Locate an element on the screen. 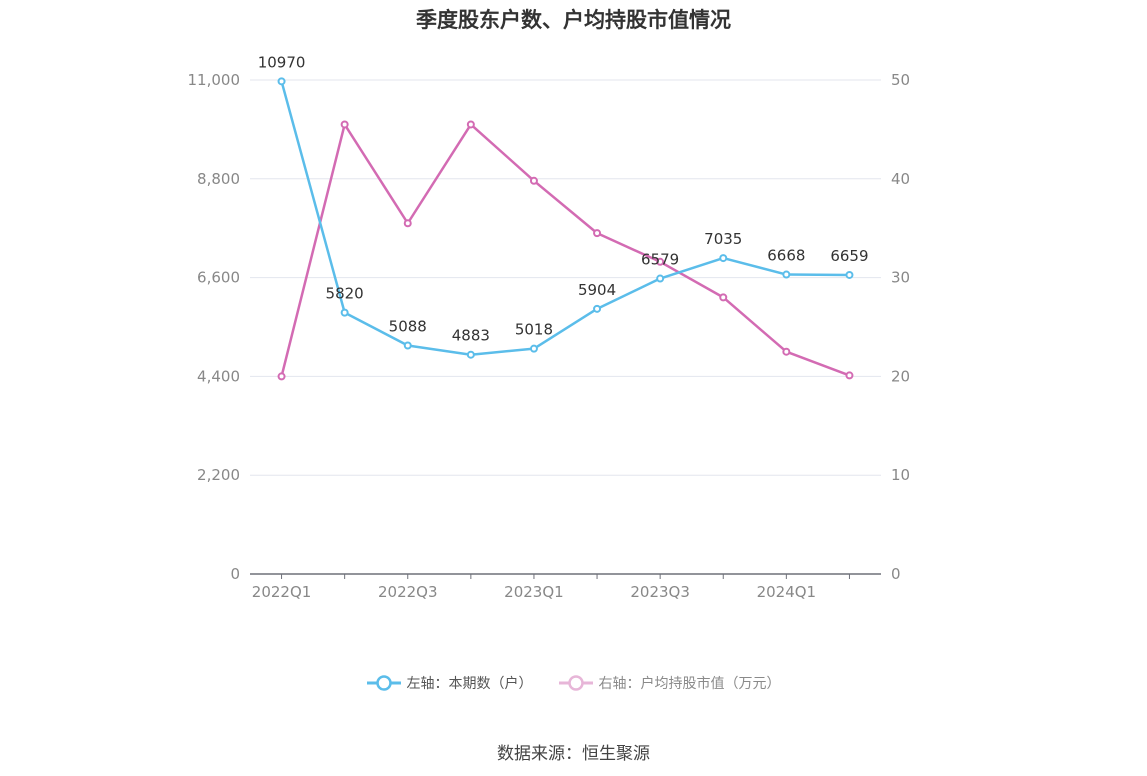 This screenshot has width=1147, height=776. data-label: 5820 is located at coordinates (345, 294).